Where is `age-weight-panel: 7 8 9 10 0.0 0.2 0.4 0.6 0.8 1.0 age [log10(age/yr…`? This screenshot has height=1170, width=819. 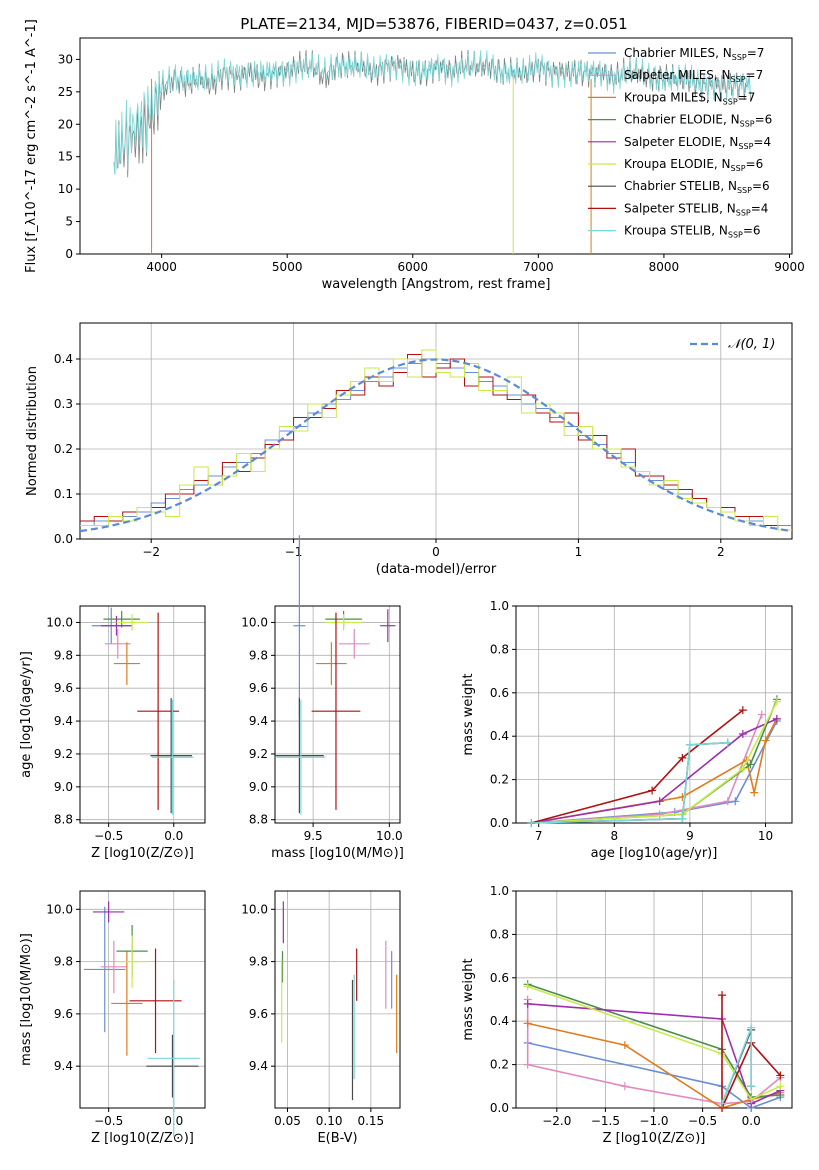
age-weight-panel: 7 8 9 10 0.0 0.2 0.4 0.6 0.8 1.0 age [log10(age/yr… is located at coordinates (627, 730).